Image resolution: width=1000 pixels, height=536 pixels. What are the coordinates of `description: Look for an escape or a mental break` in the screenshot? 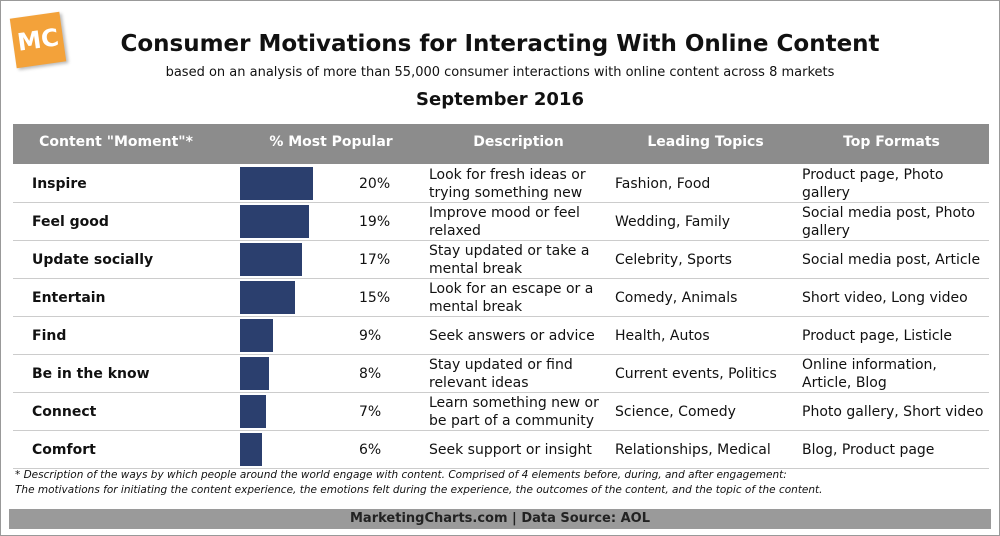 It's located at (511, 298).